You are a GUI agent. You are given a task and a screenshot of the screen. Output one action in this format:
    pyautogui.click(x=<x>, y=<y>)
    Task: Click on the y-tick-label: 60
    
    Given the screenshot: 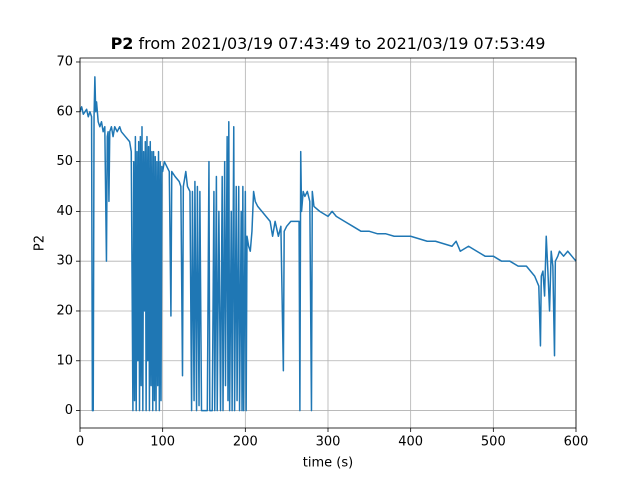 What is the action you would take?
    pyautogui.click(x=64, y=111)
    